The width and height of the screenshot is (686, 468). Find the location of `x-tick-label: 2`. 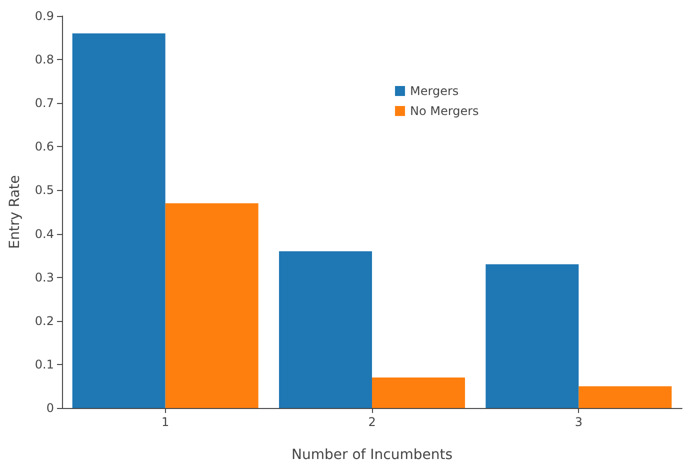

x-tick-label: 2 is located at coordinates (372, 422).